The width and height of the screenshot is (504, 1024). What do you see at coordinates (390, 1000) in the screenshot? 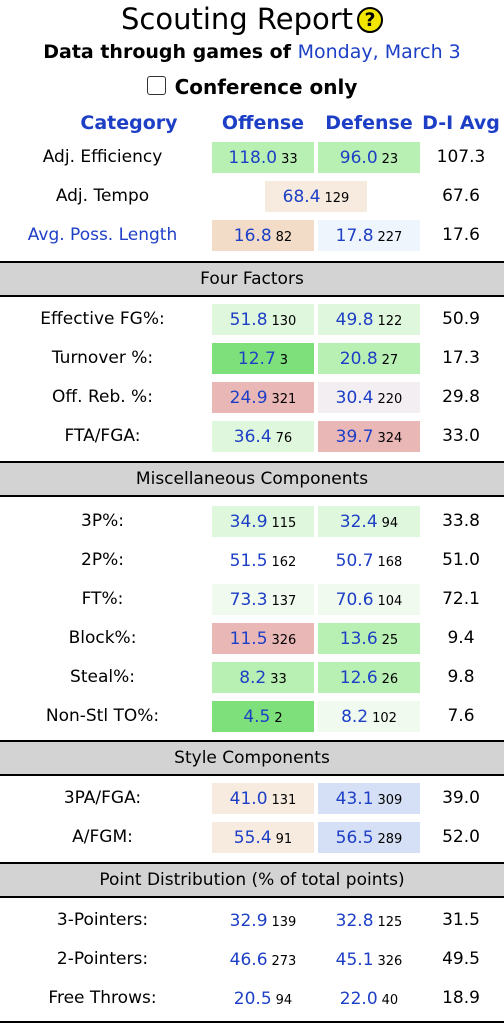
I see `defense-rank: 40` at bounding box center [390, 1000].